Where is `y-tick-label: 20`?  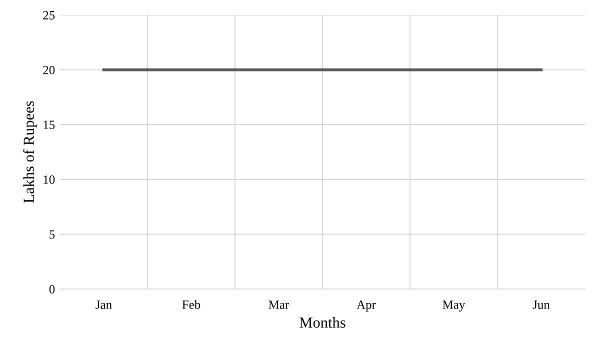
y-tick-label: 20 is located at coordinates (49, 70).